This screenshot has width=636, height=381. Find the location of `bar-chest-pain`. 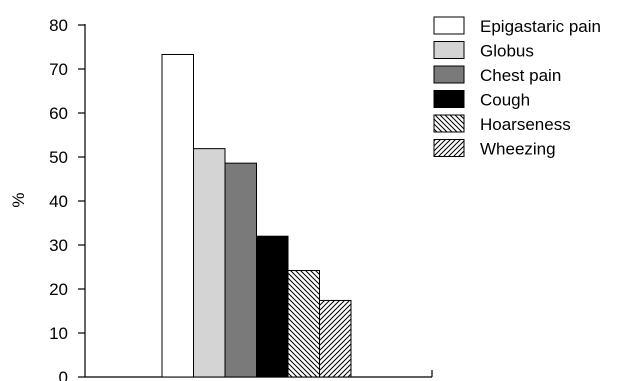

bar-chest-pain is located at coordinates (240, 270).